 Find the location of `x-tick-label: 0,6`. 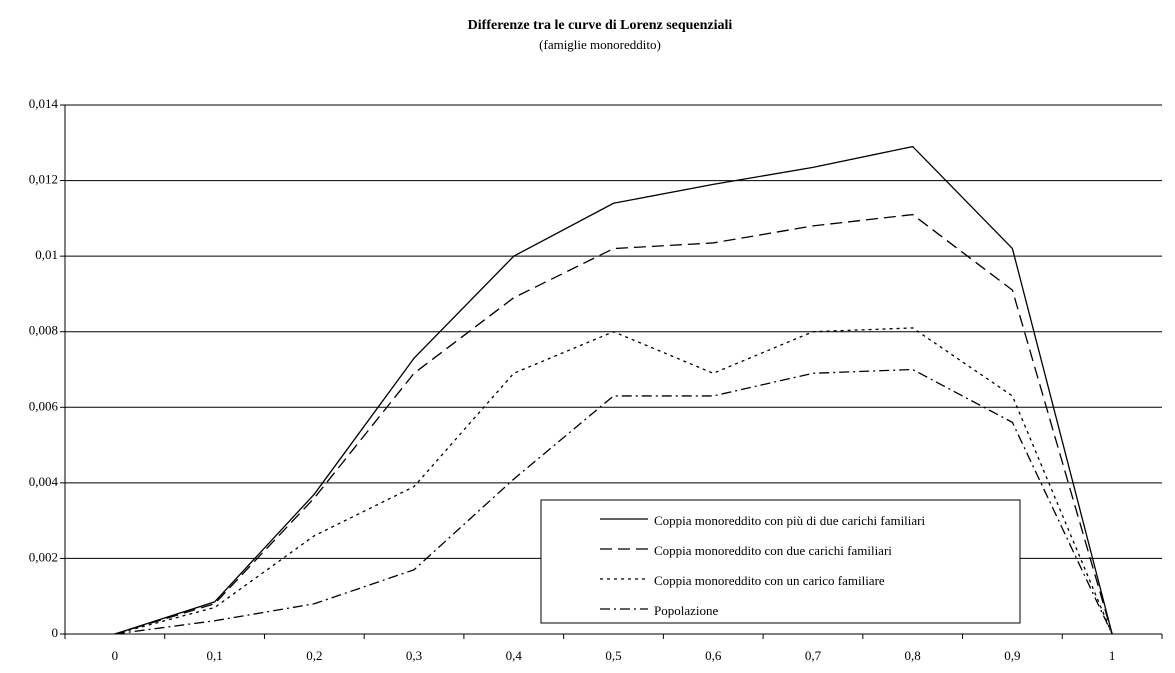

x-tick-label: 0,6 is located at coordinates (713, 655).